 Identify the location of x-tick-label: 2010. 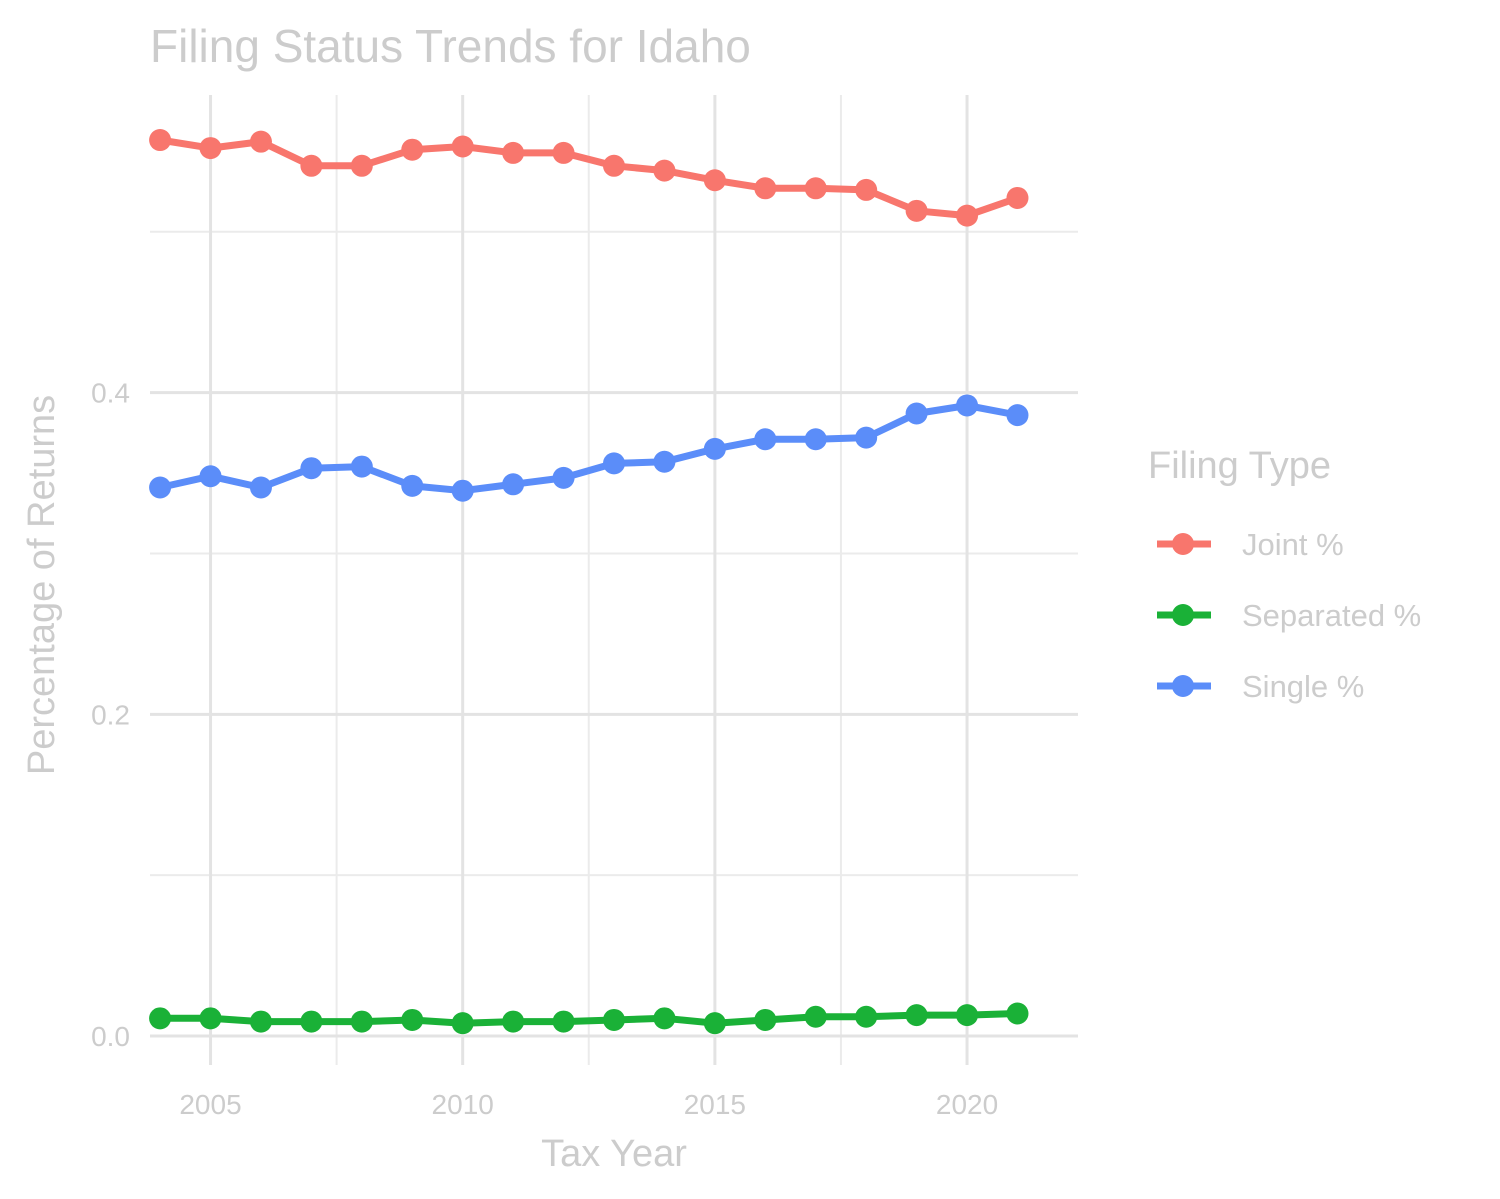
(463, 1104).